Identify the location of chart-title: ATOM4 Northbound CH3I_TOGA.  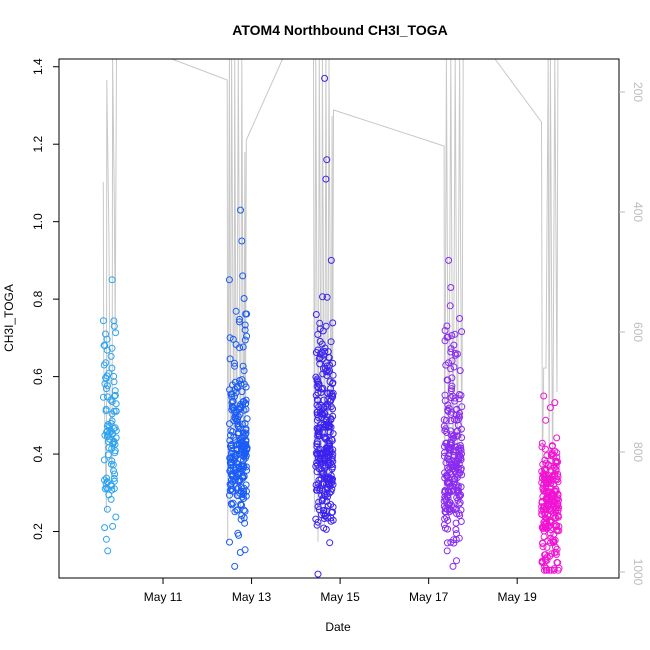
(339, 30).